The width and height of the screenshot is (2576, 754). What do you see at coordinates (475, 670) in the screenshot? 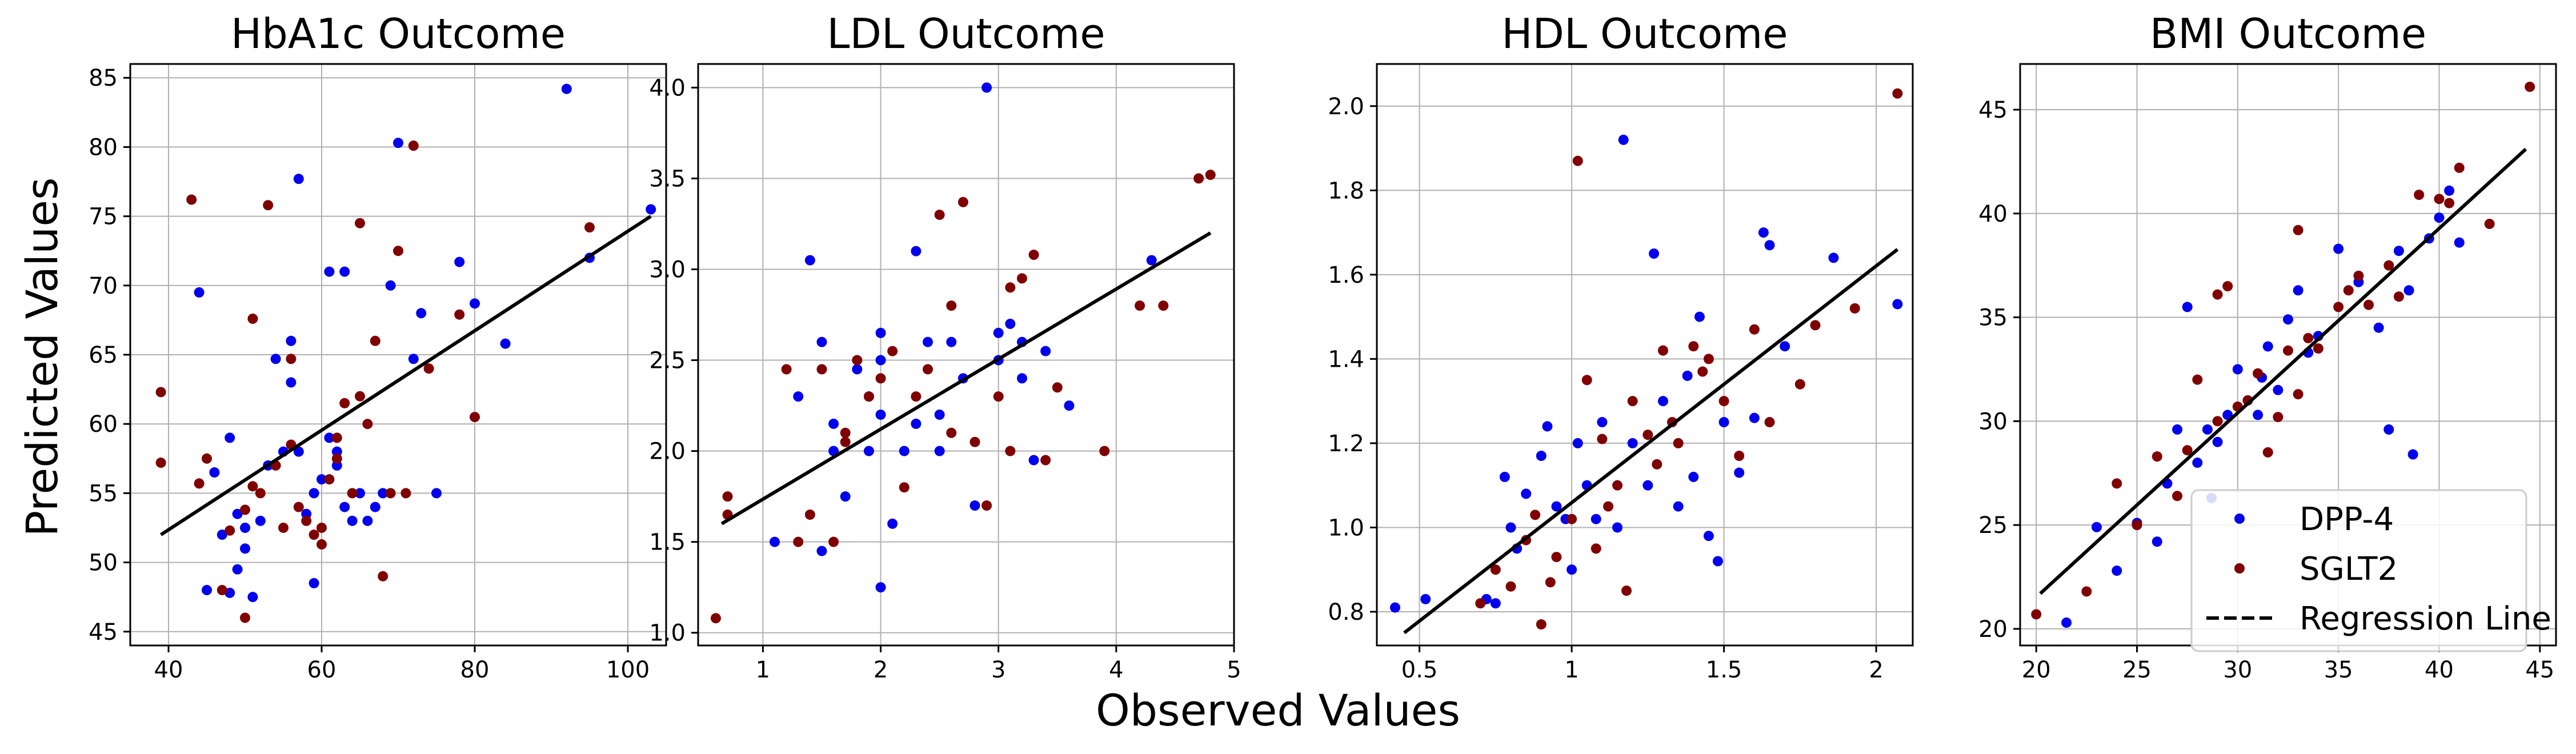
I see `x-tick-label: 80` at bounding box center [475, 670].